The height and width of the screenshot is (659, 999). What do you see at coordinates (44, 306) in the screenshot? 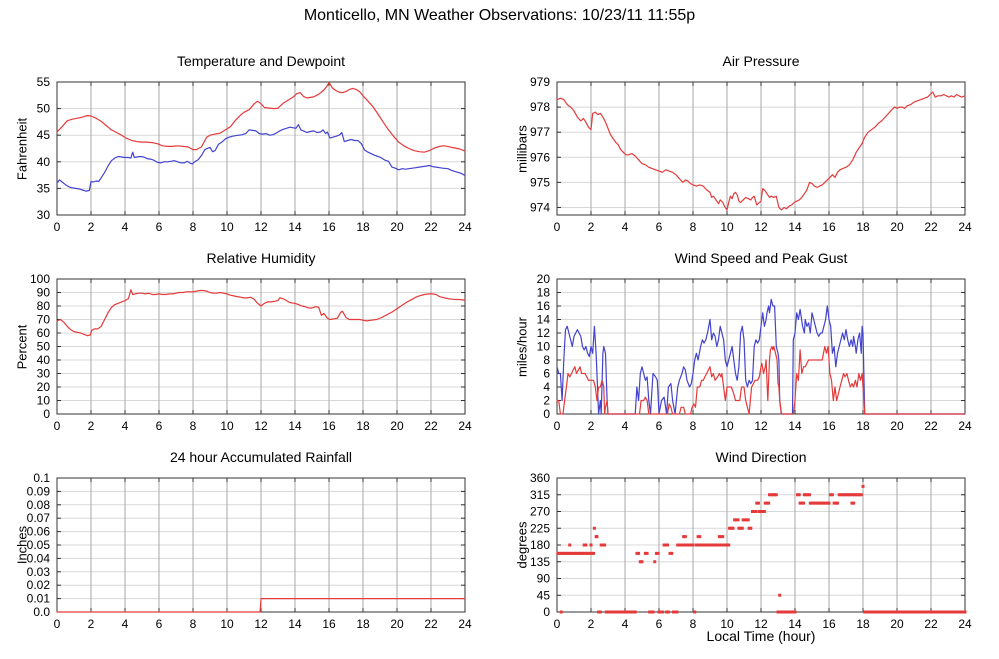
I see `y-tick-label: 80` at bounding box center [44, 306].